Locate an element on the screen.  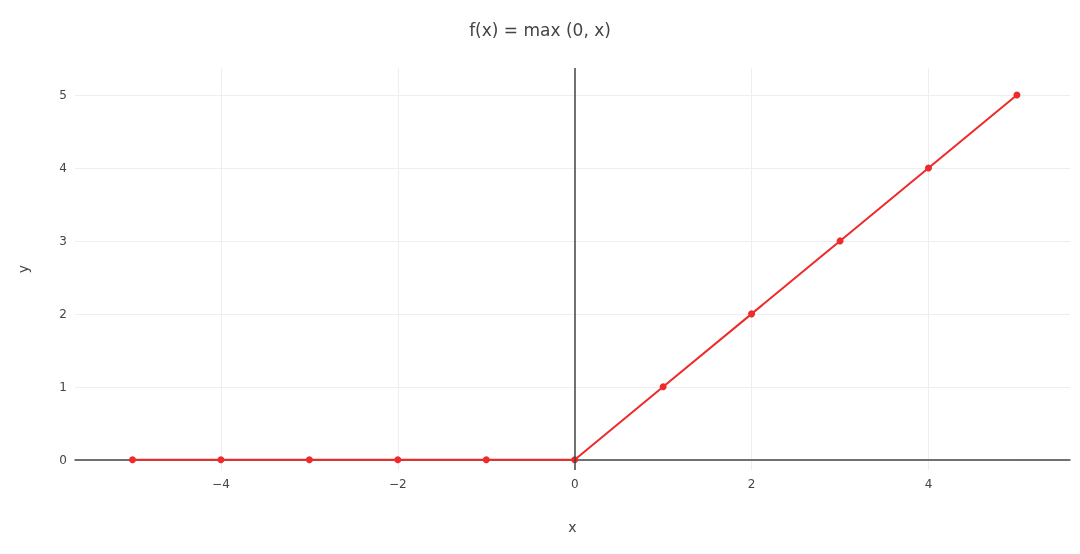
x-tick-label: −4 is located at coordinates (221, 484).